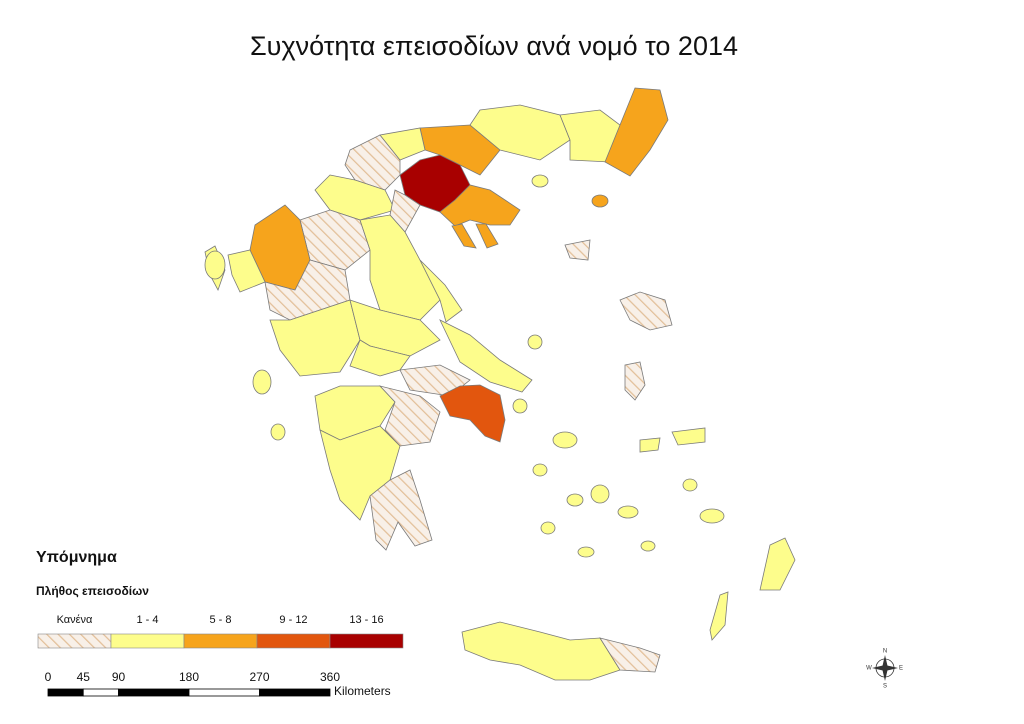 This screenshot has height=724, width=1024. Describe the element at coordinates (362, 691) in the screenshot. I see `scale-unit: Kilometers` at that location.